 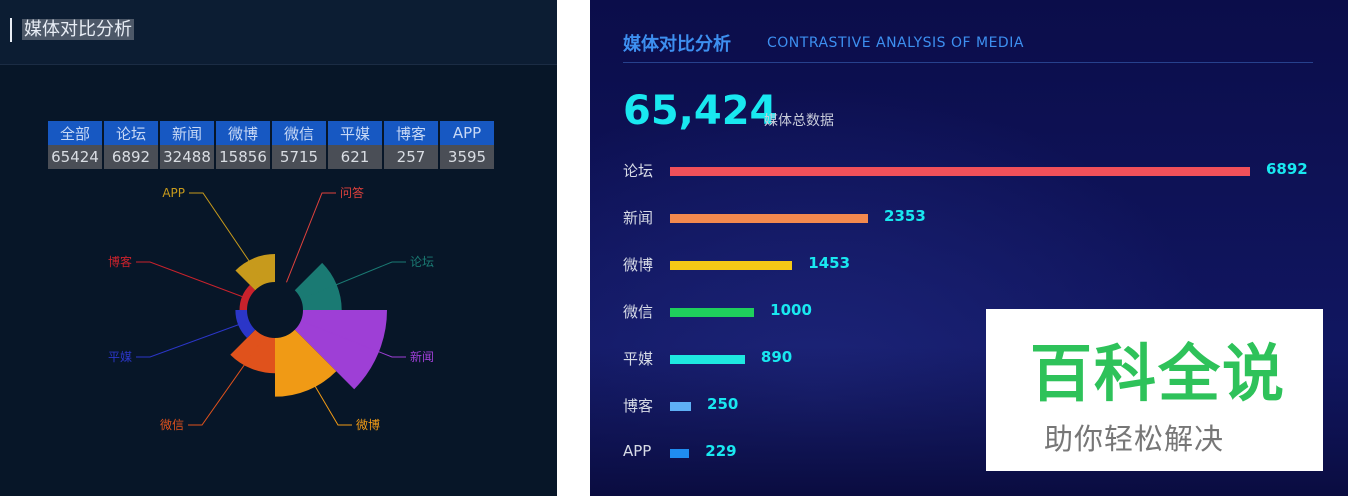 What do you see at coordinates (799, 121) in the screenshot?
I see `total-count-label: 媒体总数据` at bounding box center [799, 121].